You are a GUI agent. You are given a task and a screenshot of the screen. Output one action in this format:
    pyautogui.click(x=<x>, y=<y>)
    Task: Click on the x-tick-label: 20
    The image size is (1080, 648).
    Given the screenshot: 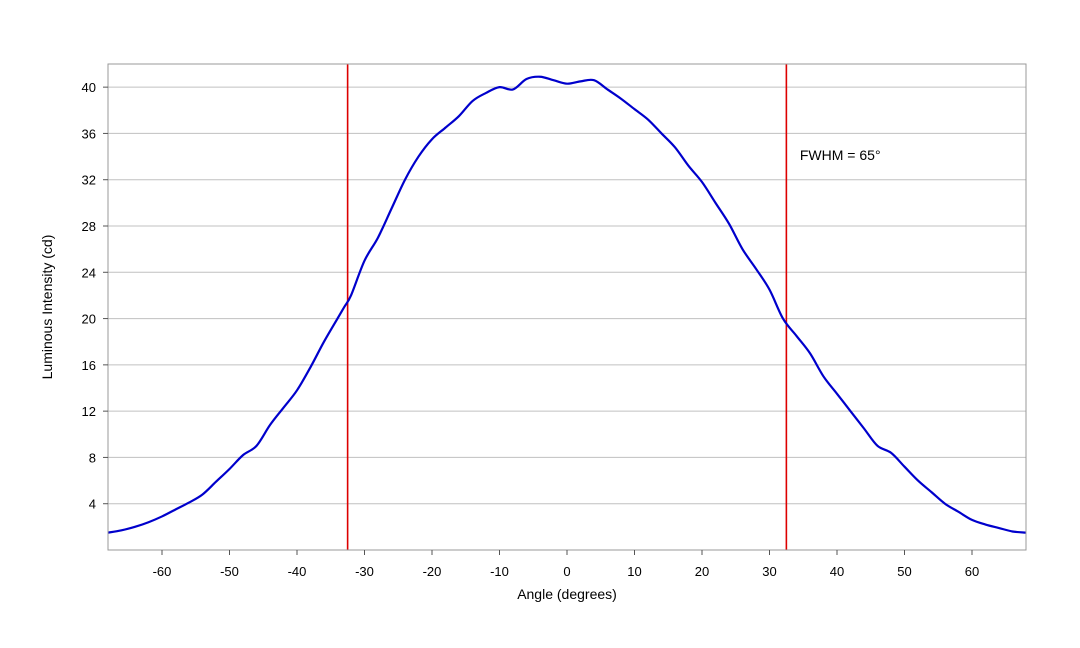 What is the action you would take?
    pyautogui.click(x=702, y=571)
    